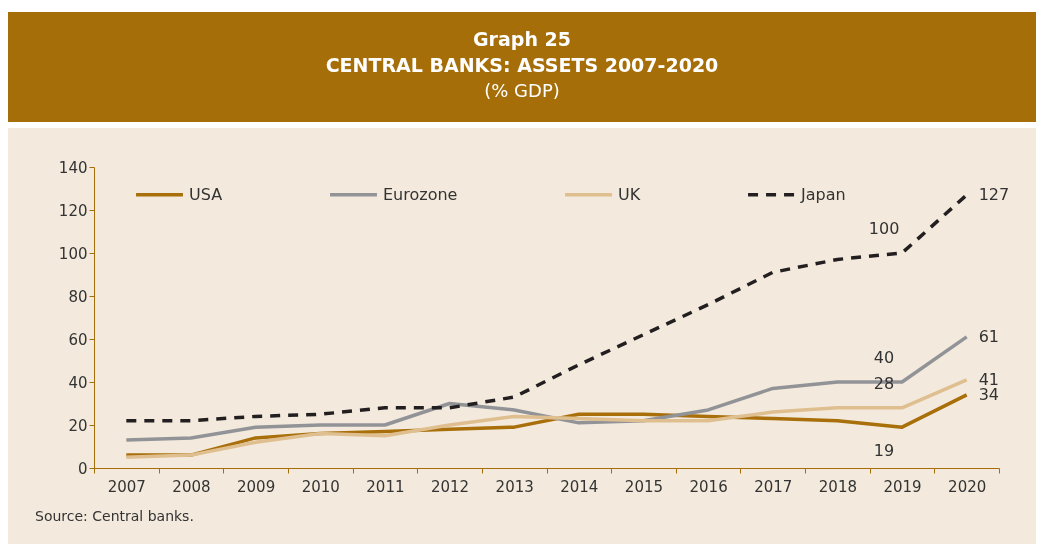 The height and width of the screenshot is (548, 1044). Describe the element at coordinates (522, 91) in the screenshot. I see `y-axis-title: (% GDP)` at that location.